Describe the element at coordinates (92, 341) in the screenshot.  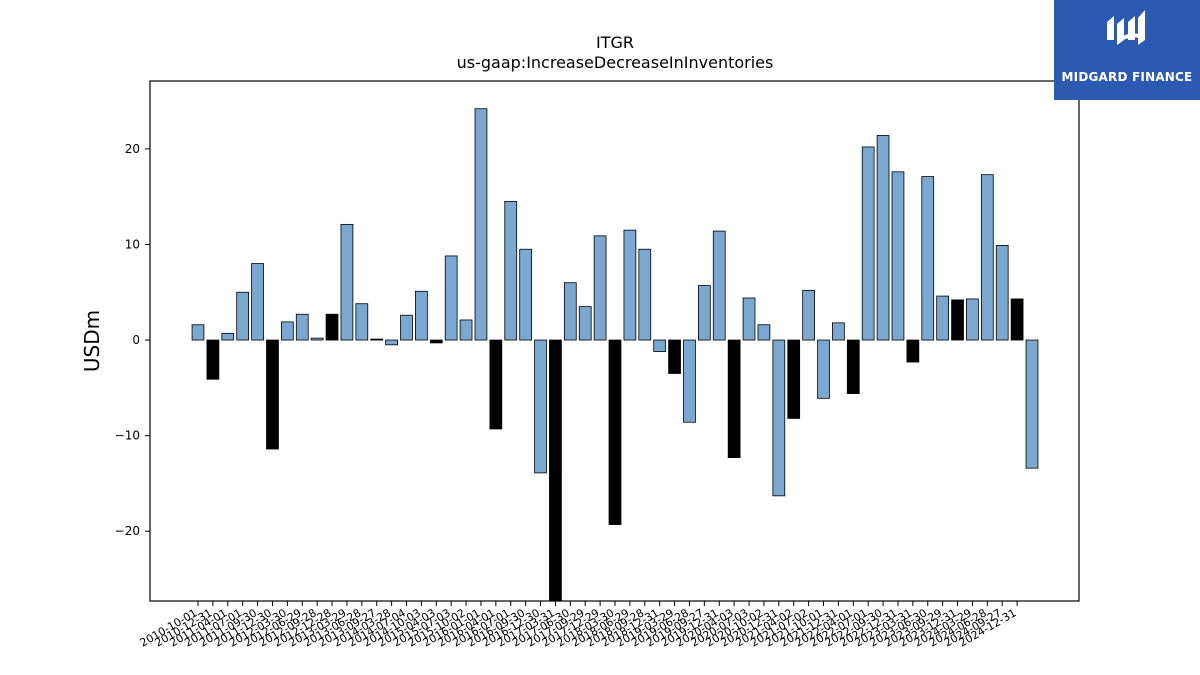
I see `y-axis-label: USDm` at that location.